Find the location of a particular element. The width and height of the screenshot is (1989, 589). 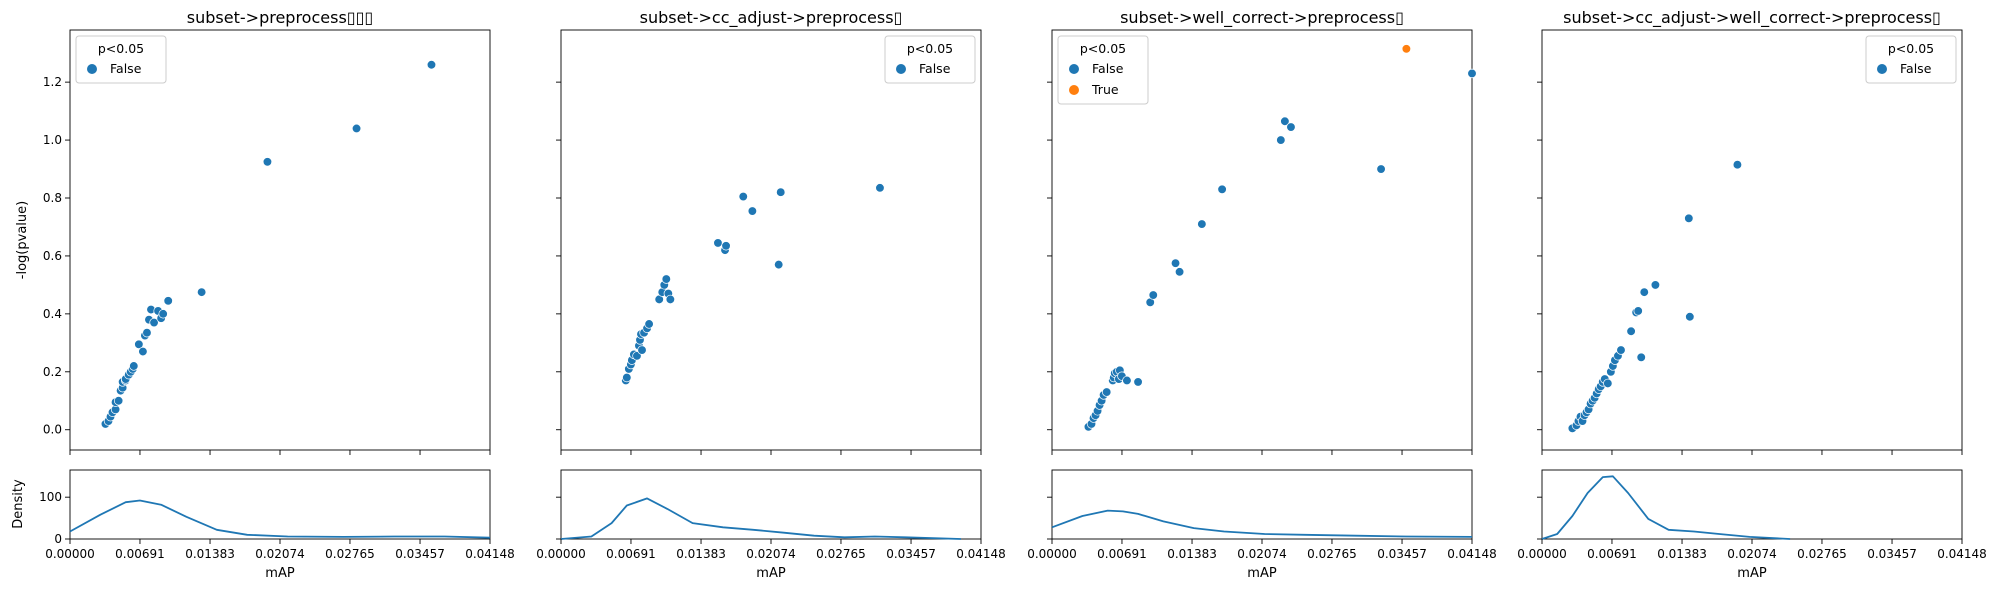

legend-label: False is located at coordinates (935, 68).